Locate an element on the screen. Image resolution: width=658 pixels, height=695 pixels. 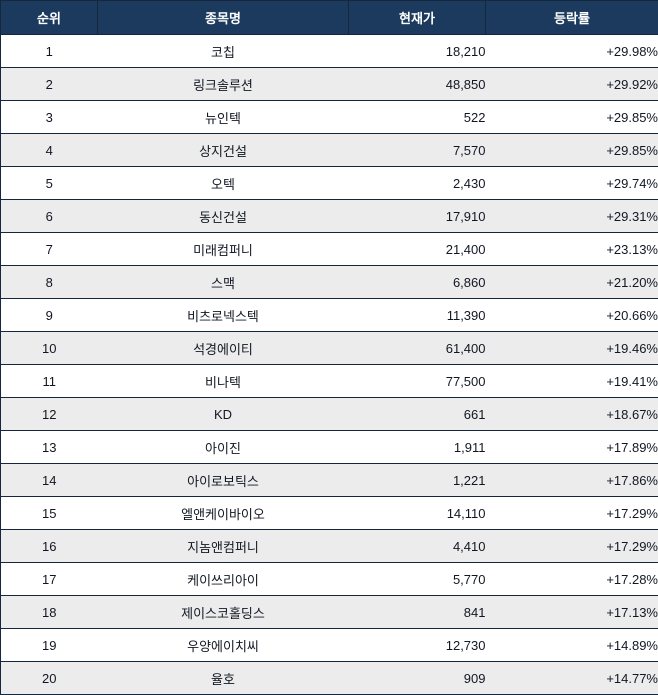
column-header-rank: 순위 is located at coordinates (49, 18).